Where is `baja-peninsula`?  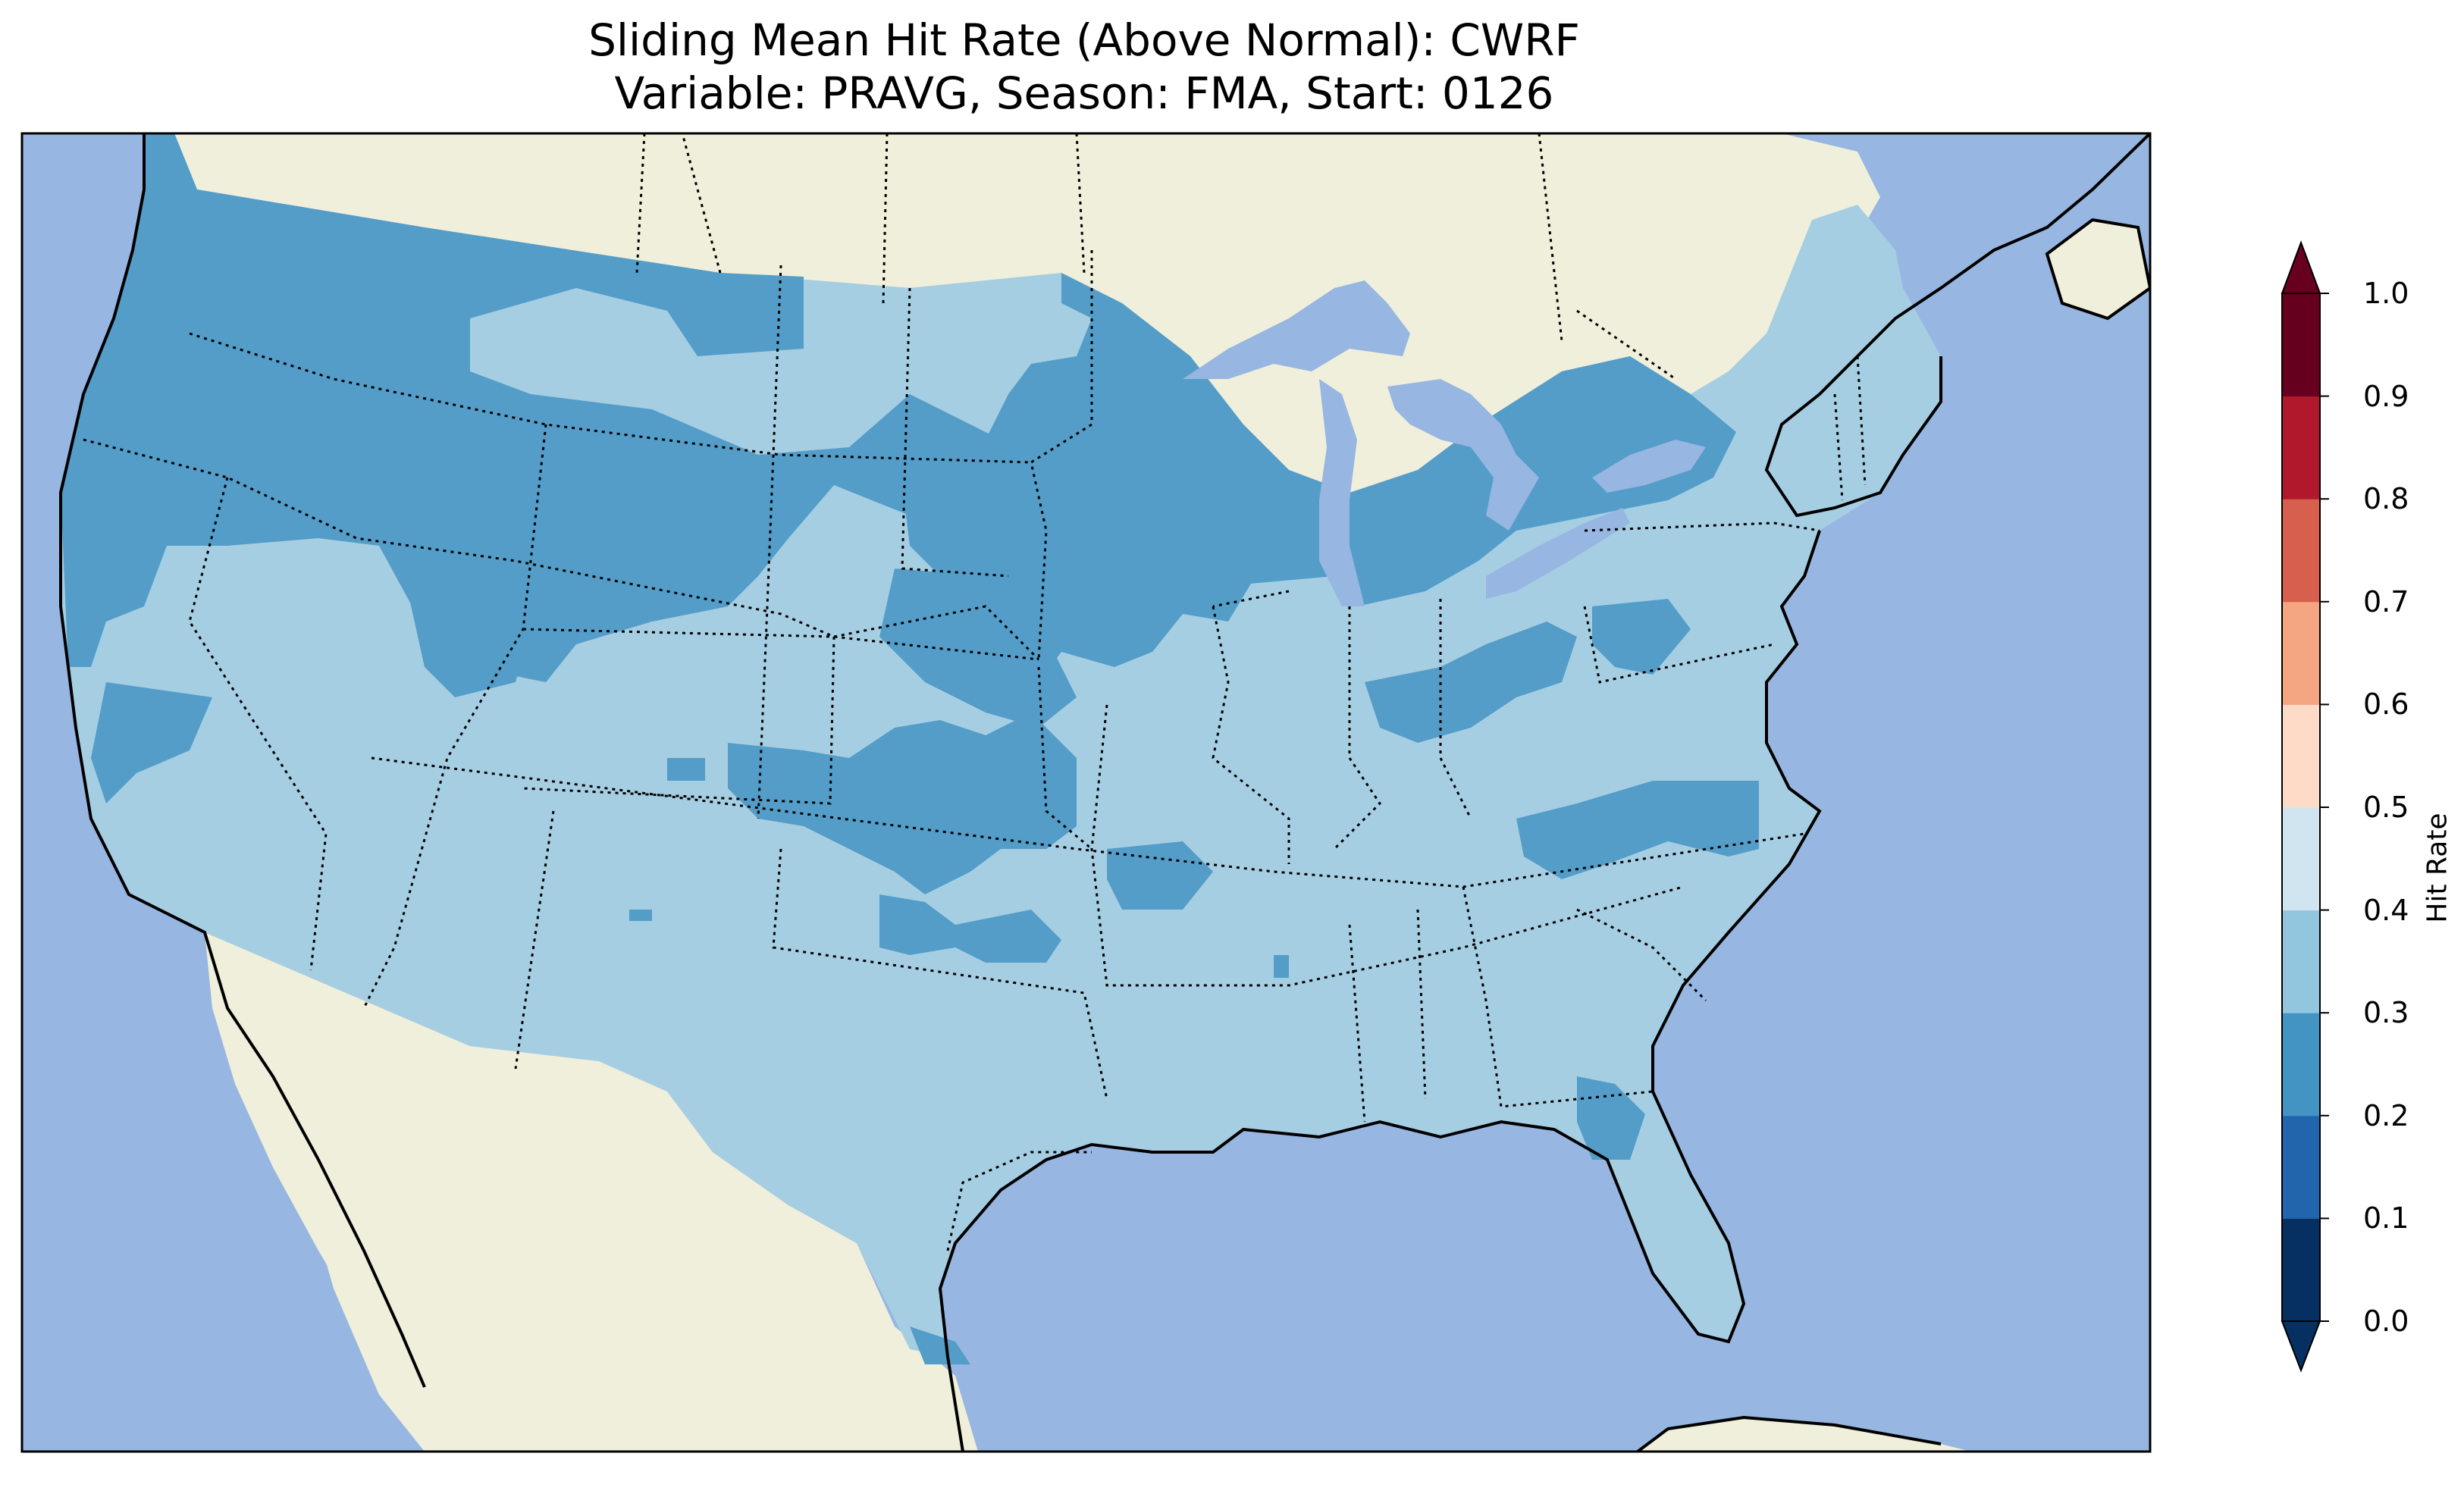 baja-peninsula is located at coordinates (315, 1161).